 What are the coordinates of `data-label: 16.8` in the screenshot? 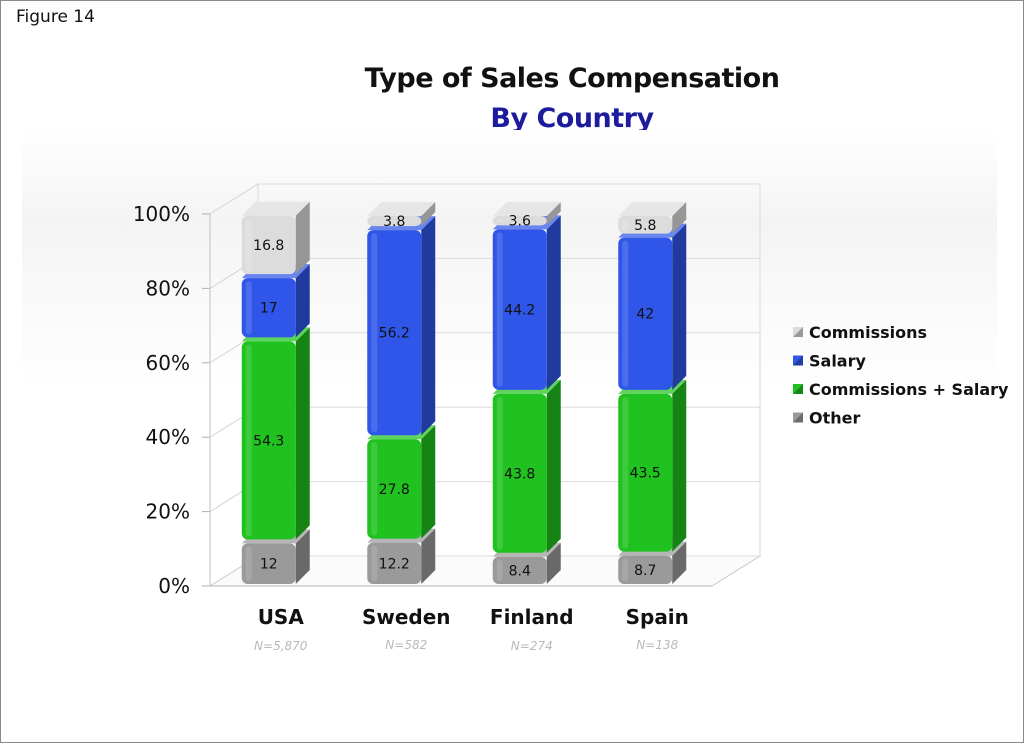 It's located at (268, 246).